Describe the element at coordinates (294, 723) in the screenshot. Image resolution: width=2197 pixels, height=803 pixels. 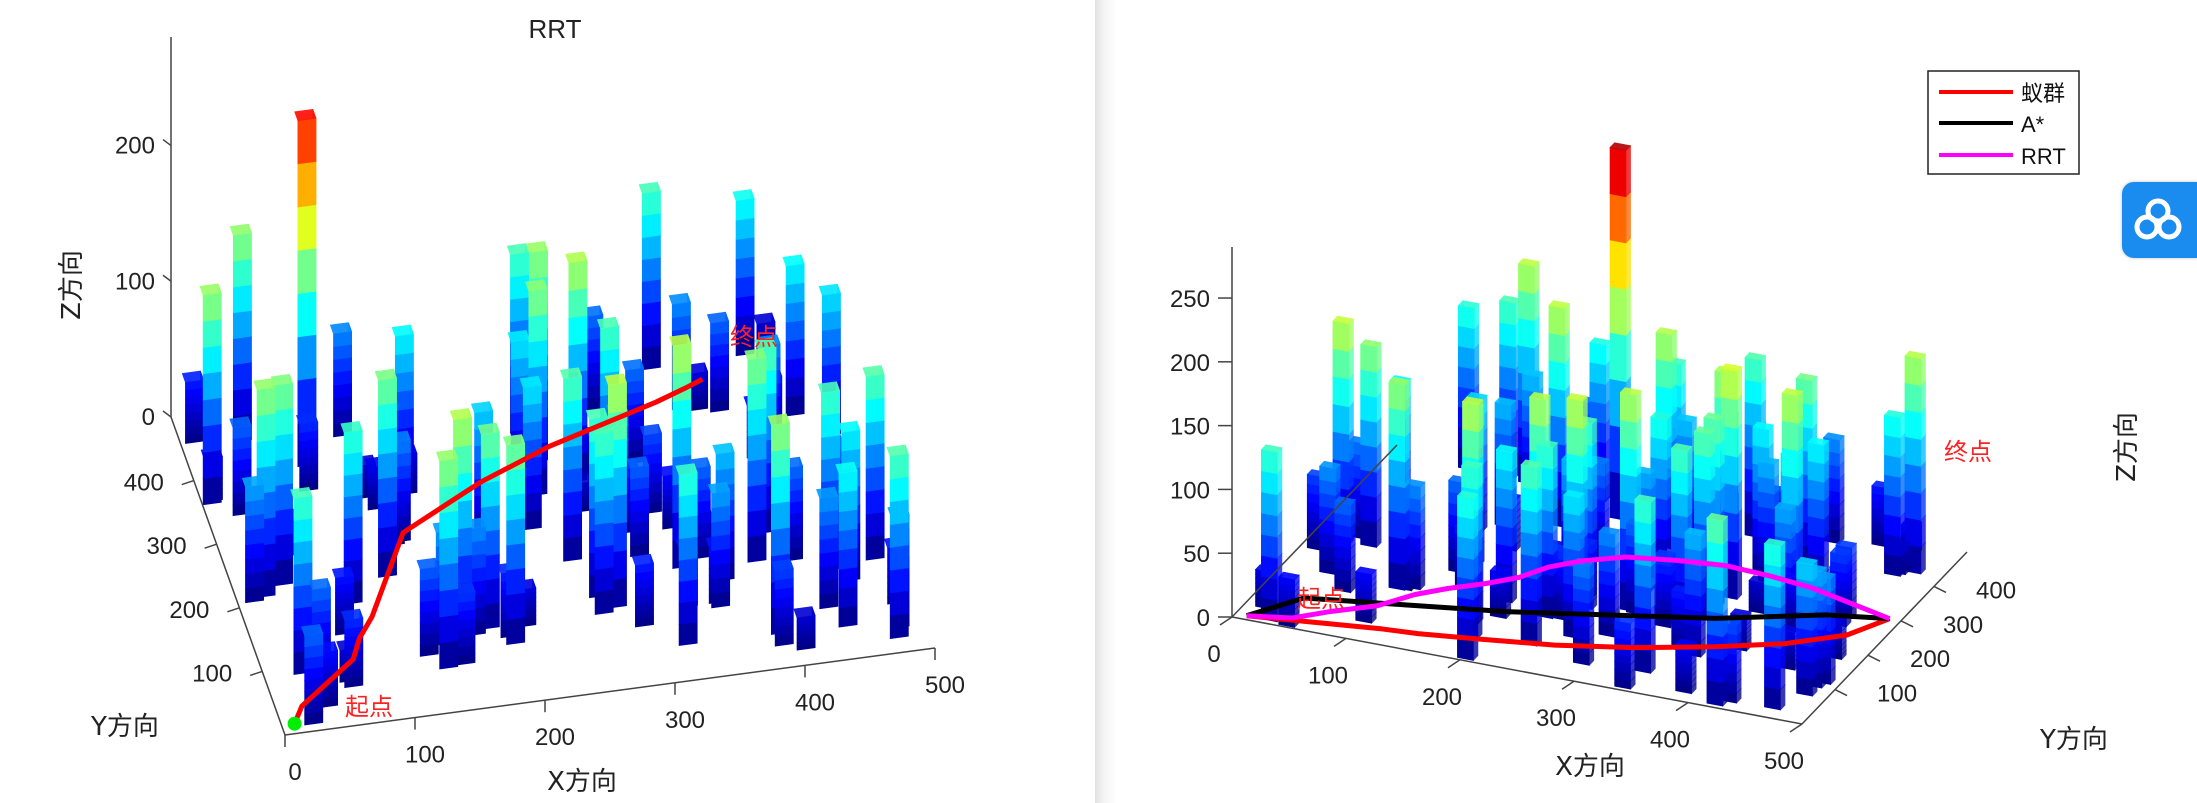
I see `start-marker` at that location.